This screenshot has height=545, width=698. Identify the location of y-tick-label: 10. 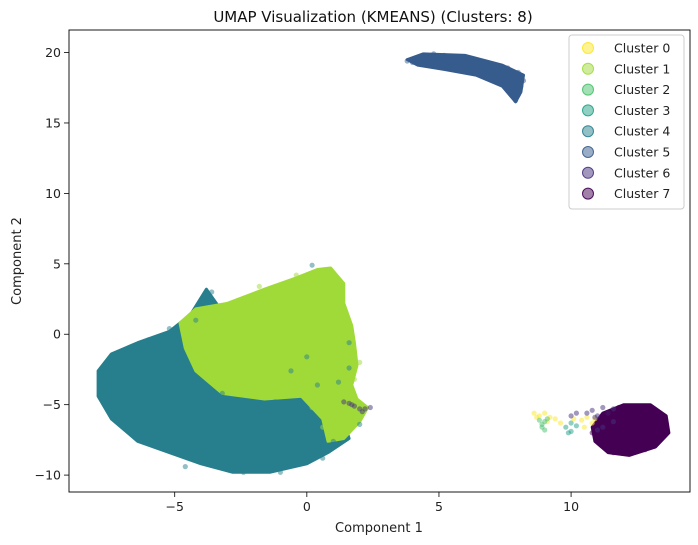
(53, 193).